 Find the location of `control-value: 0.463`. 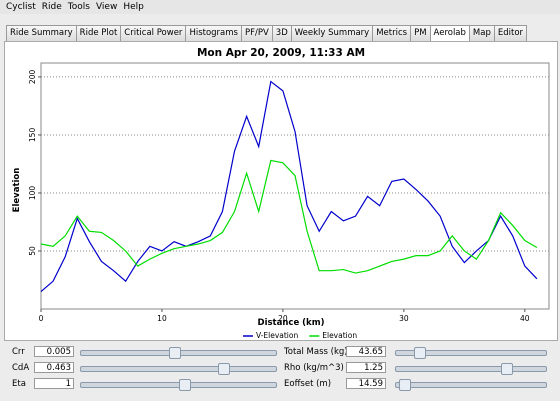

control-value: 0.463 is located at coordinates (54, 367).